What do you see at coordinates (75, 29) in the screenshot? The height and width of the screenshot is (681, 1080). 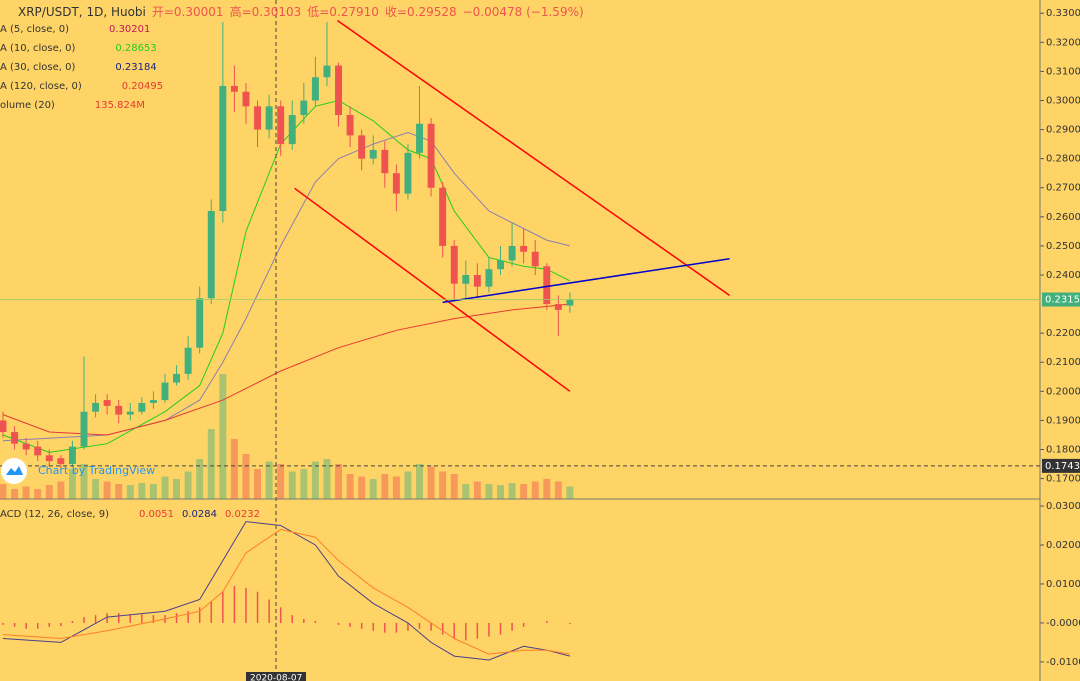 I see `indicator-legend: A (5, close, 0) 0.30201` at bounding box center [75, 29].